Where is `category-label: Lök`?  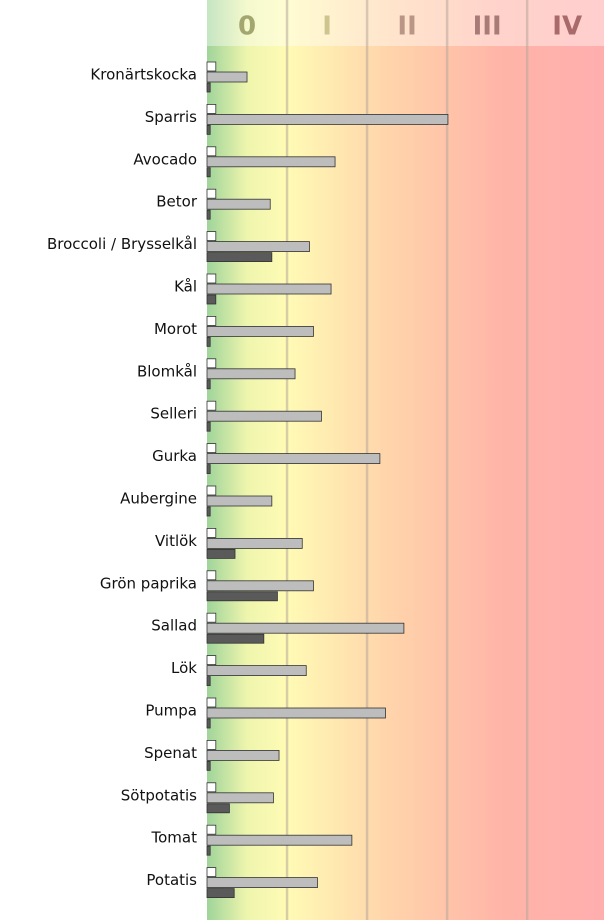 category-label: Lök is located at coordinates (184, 668).